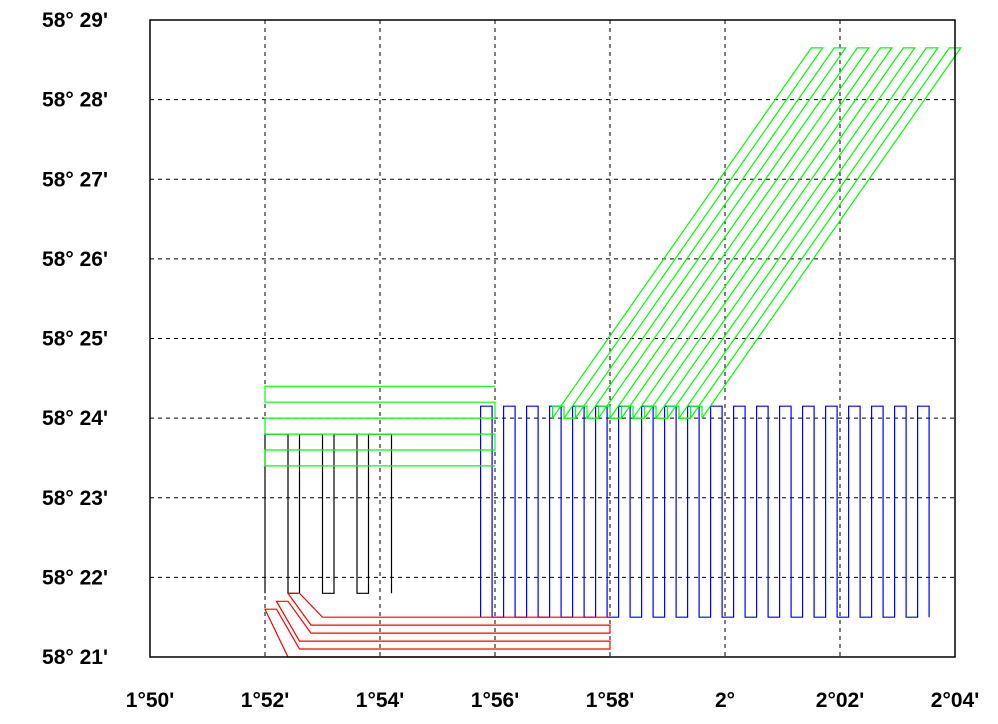 The width and height of the screenshot is (998, 724). Describe the element at coordinates (75, 100) in the screenshot. I see `y-tick-label: 58° 28'` at that location.